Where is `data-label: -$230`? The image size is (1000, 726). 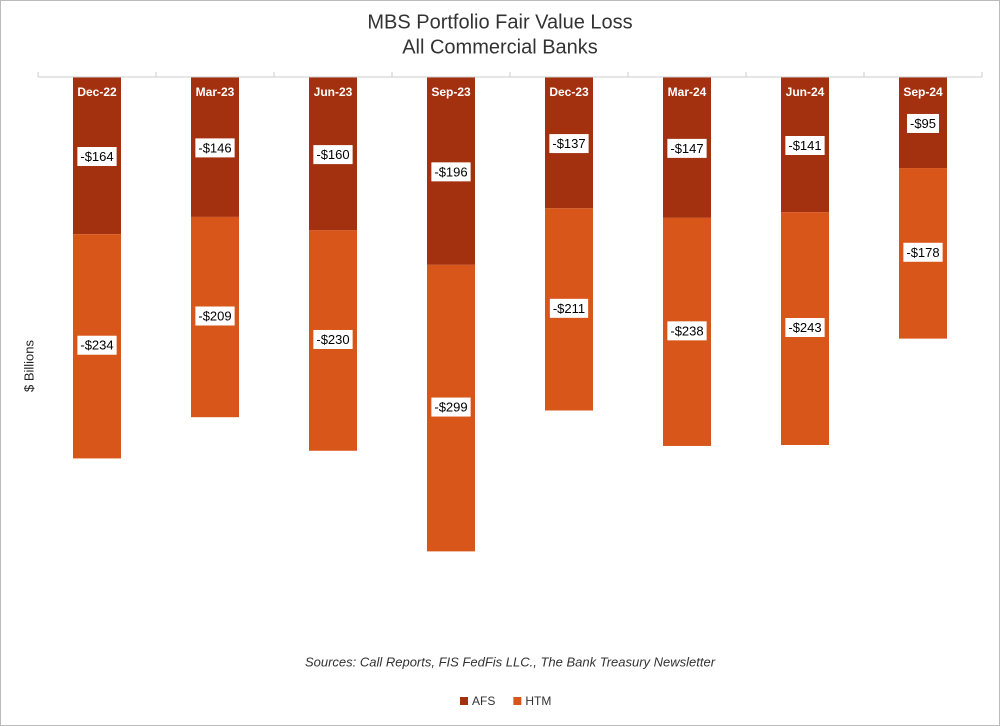 data-label: -$230 is located at coordinates (333, 339).